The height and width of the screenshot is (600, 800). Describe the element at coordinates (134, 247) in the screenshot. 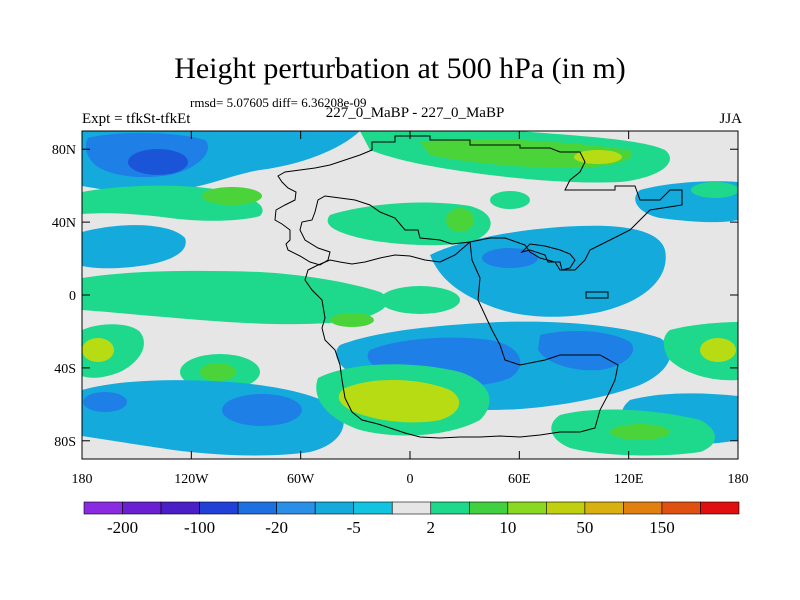

I see `contour-light-blue-west-tropics` at that location.